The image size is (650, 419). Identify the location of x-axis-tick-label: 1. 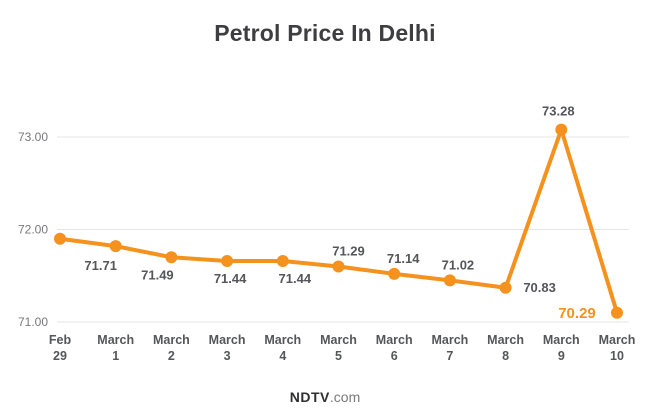
(115, 356).